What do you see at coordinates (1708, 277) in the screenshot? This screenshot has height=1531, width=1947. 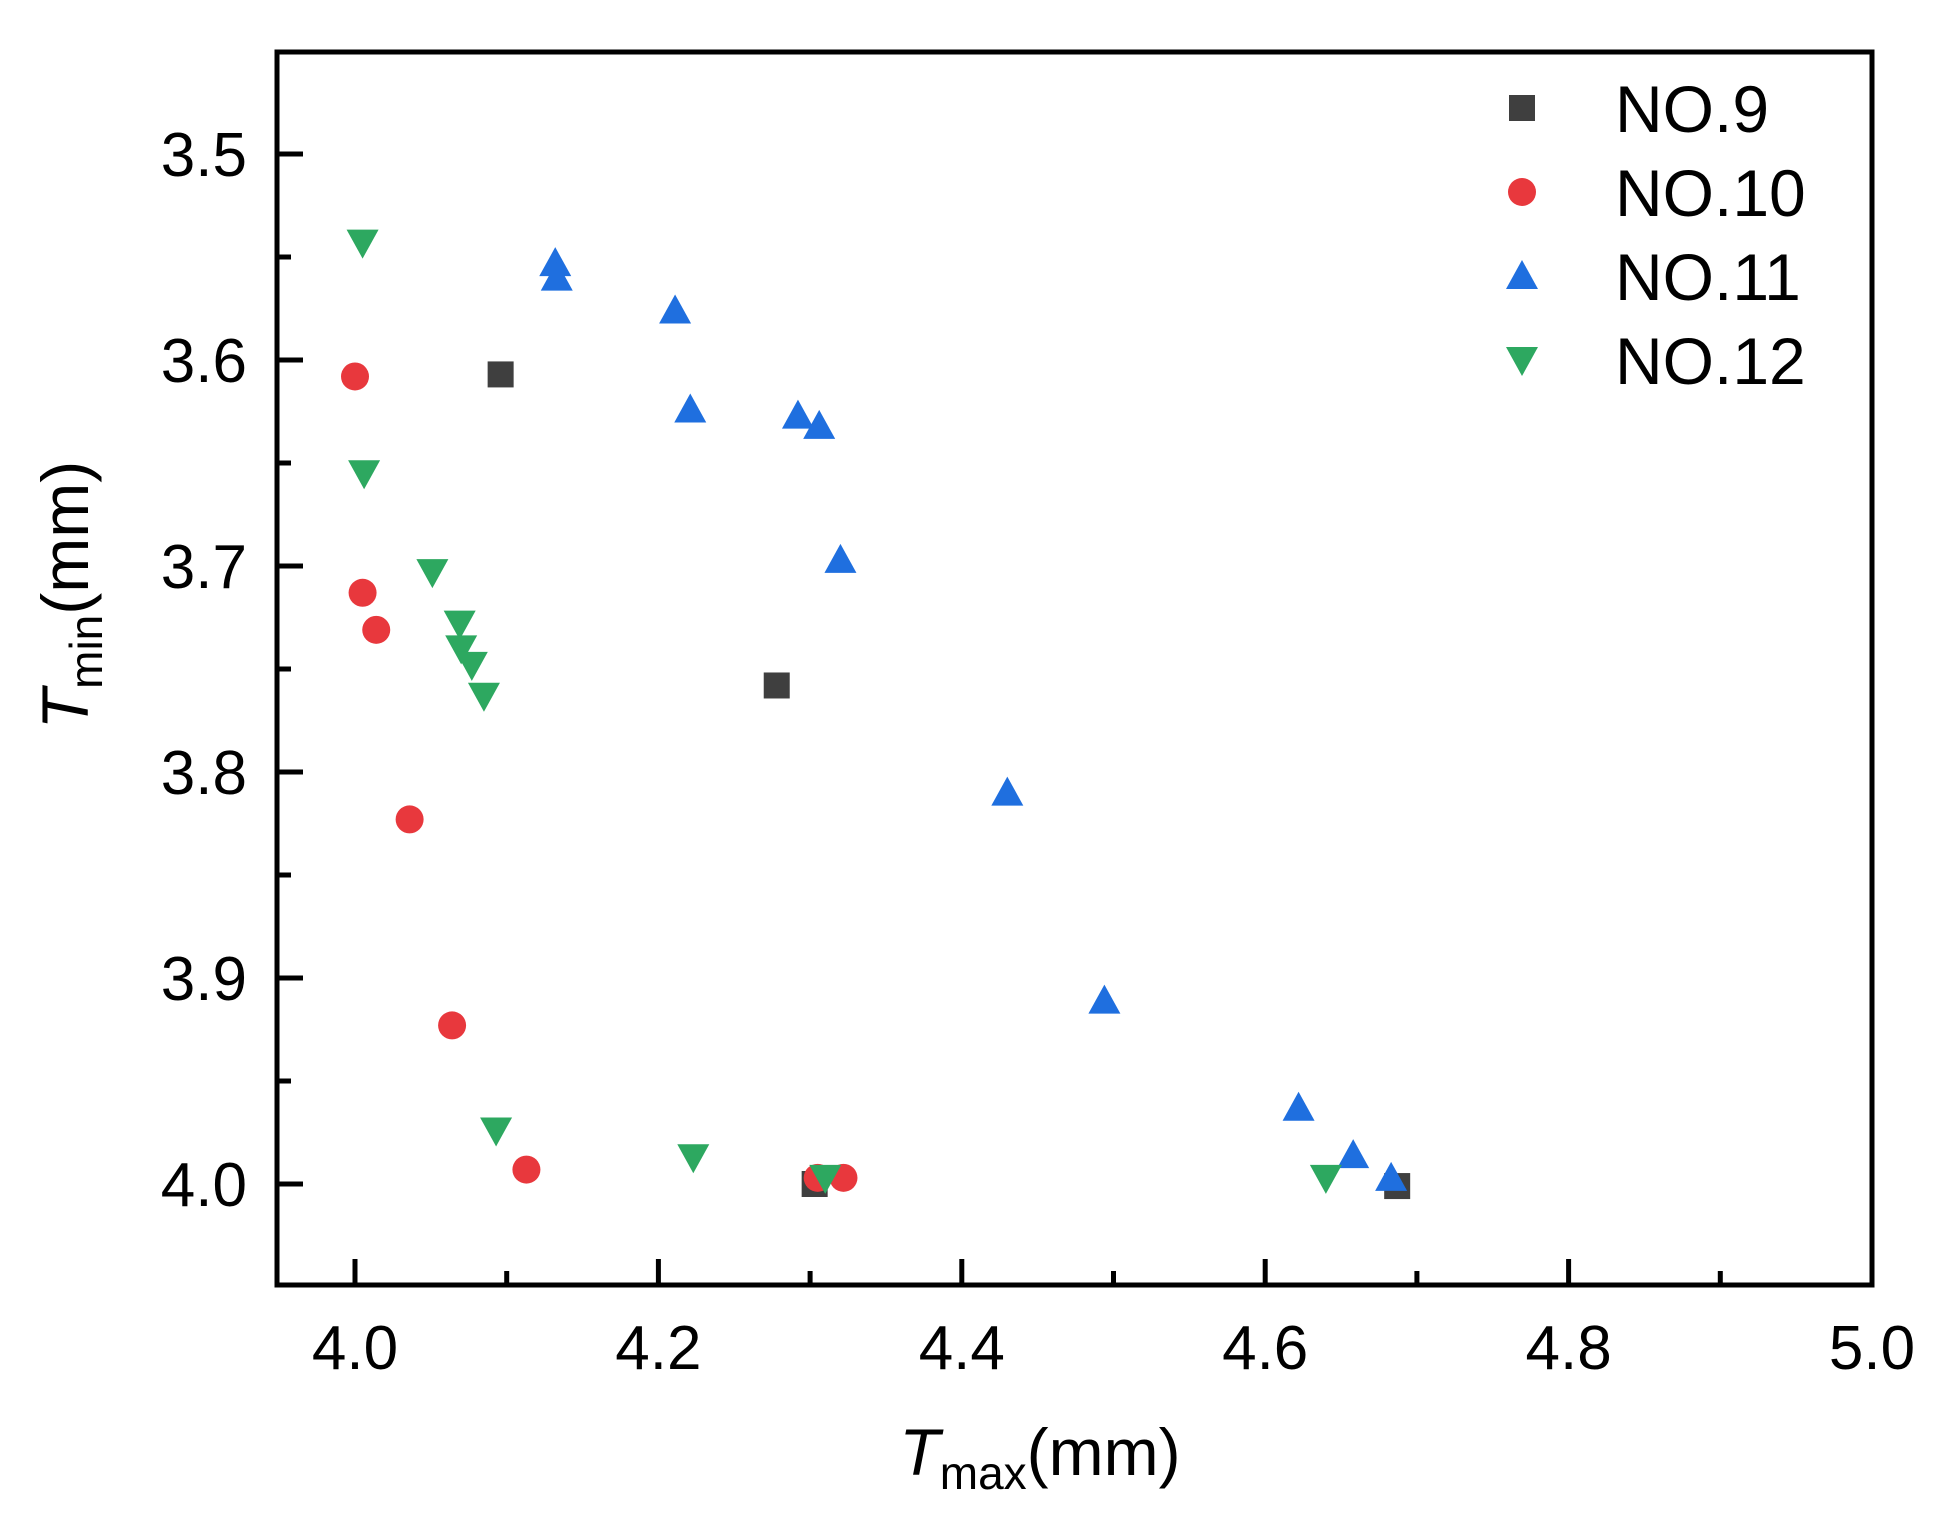 I see `legend-label: NO.11` at bounding box center [1708, 277].